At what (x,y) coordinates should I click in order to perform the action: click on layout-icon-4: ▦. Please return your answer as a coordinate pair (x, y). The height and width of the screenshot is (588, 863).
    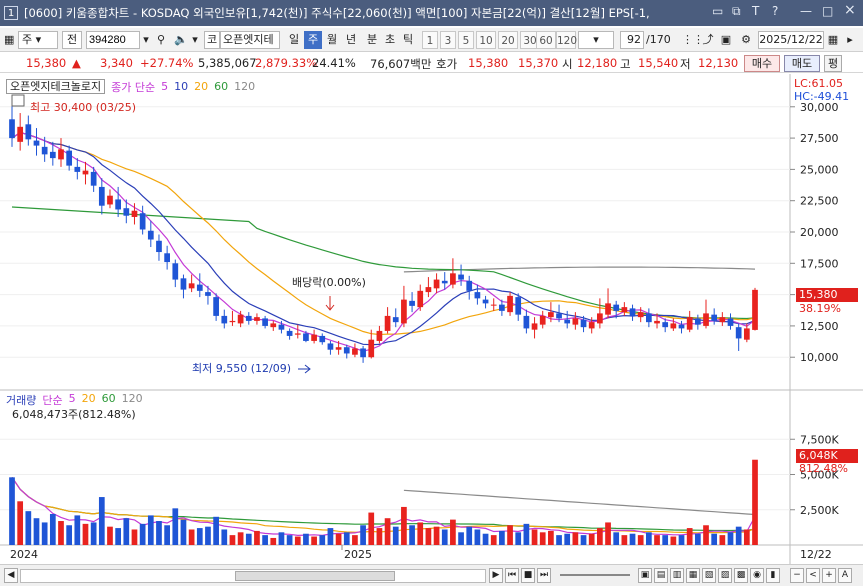
    Looking at the image, I should click on (693, 575).